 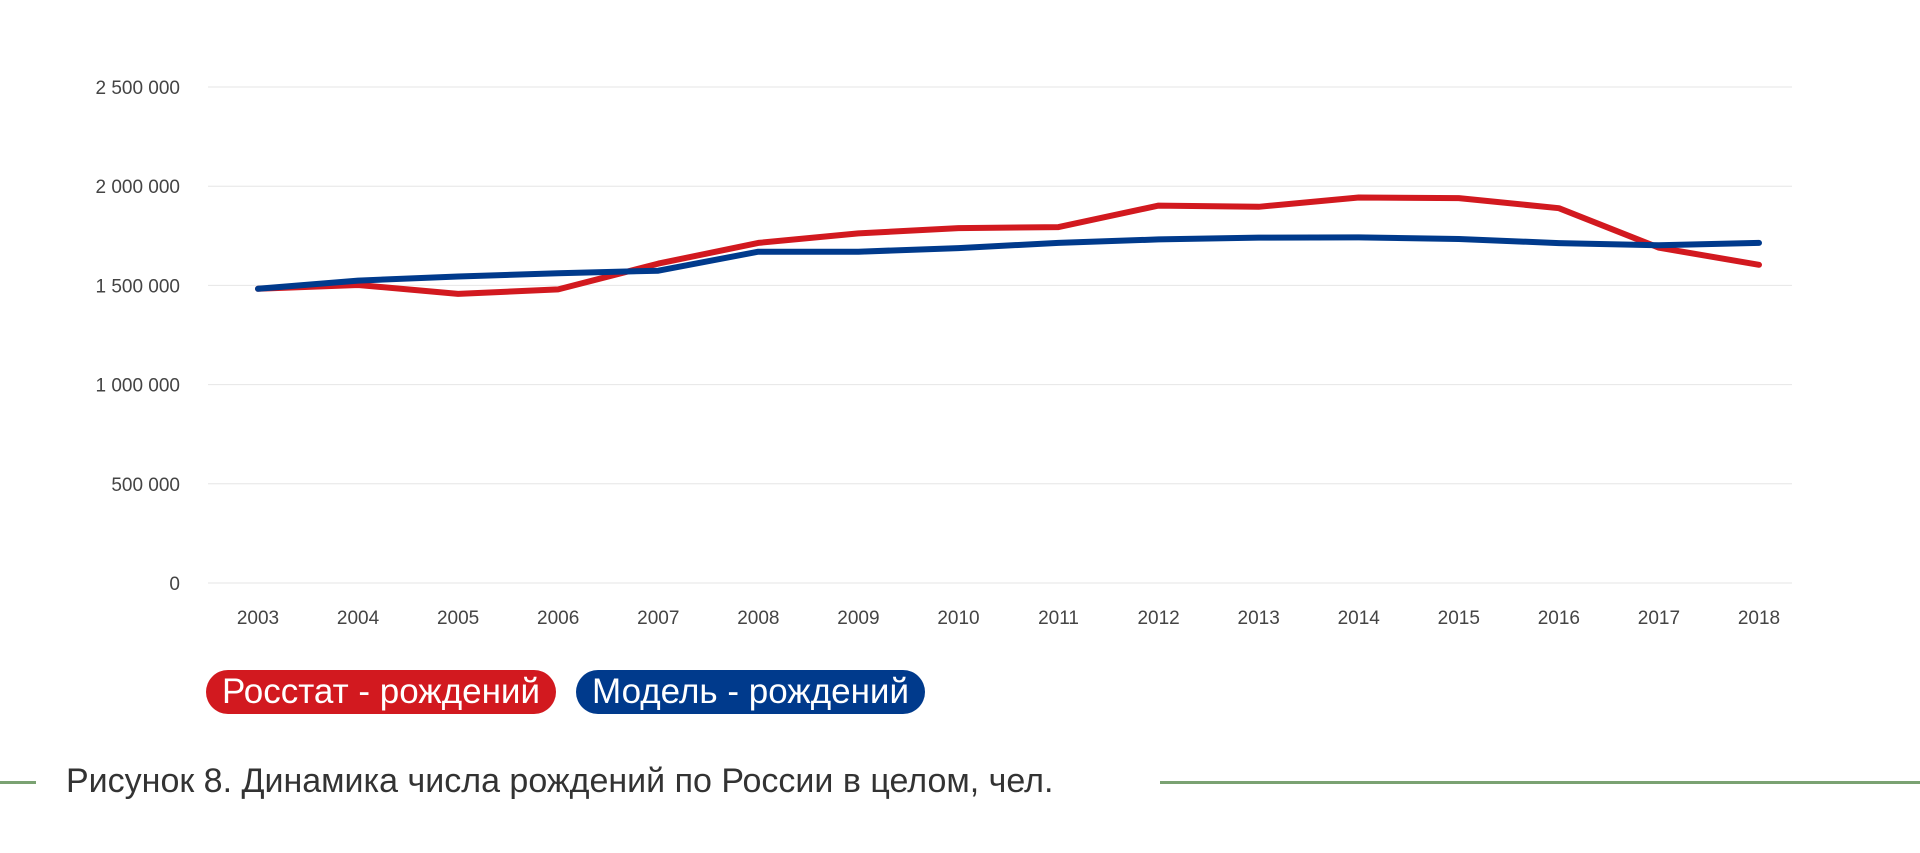 I want to click on y-tick-label: 0, so click(x=174, y=584).